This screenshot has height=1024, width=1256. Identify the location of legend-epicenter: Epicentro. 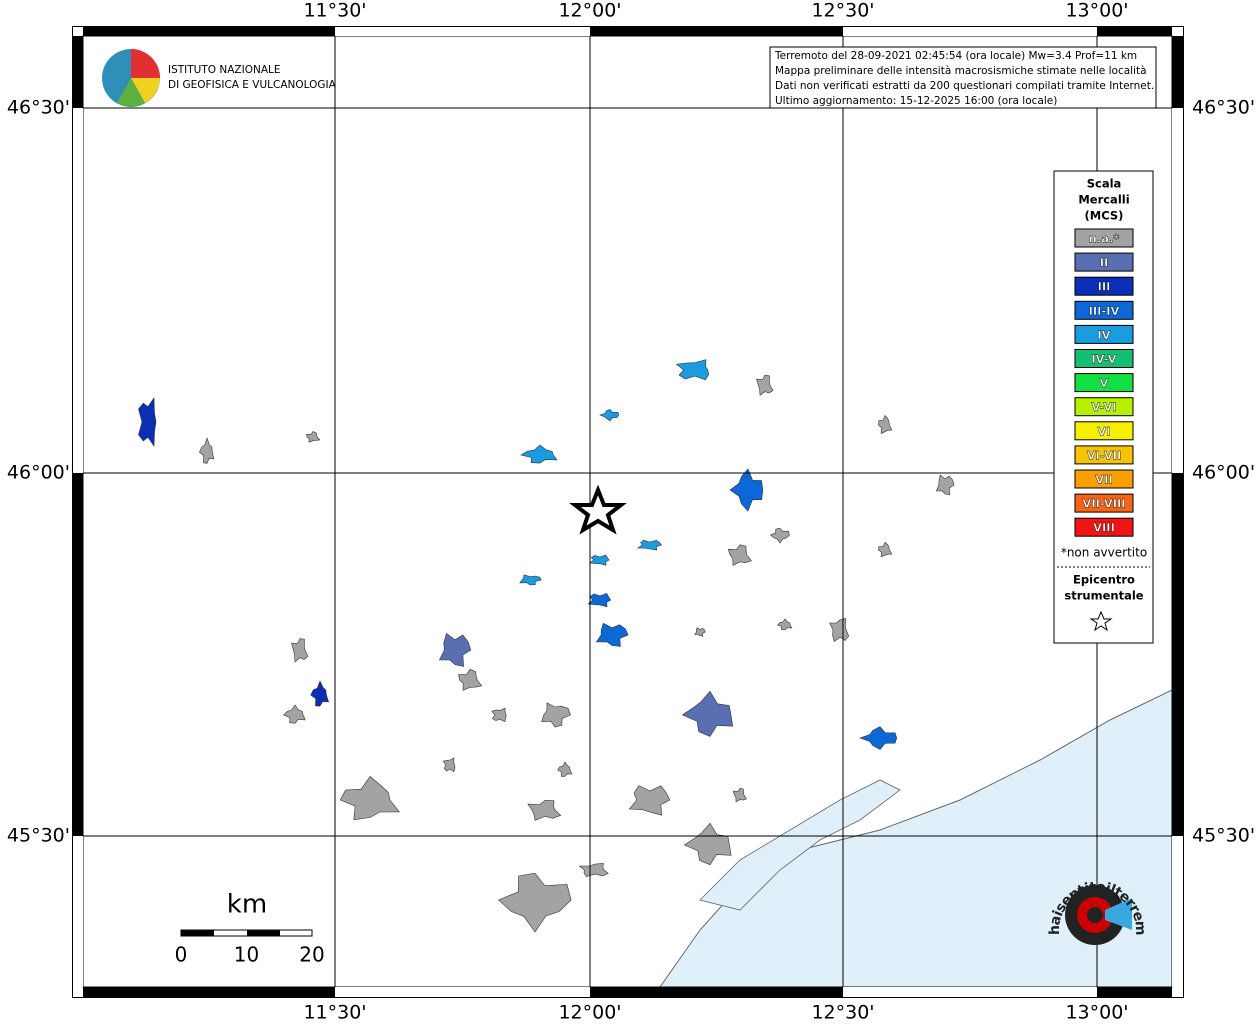
(1104, 580).